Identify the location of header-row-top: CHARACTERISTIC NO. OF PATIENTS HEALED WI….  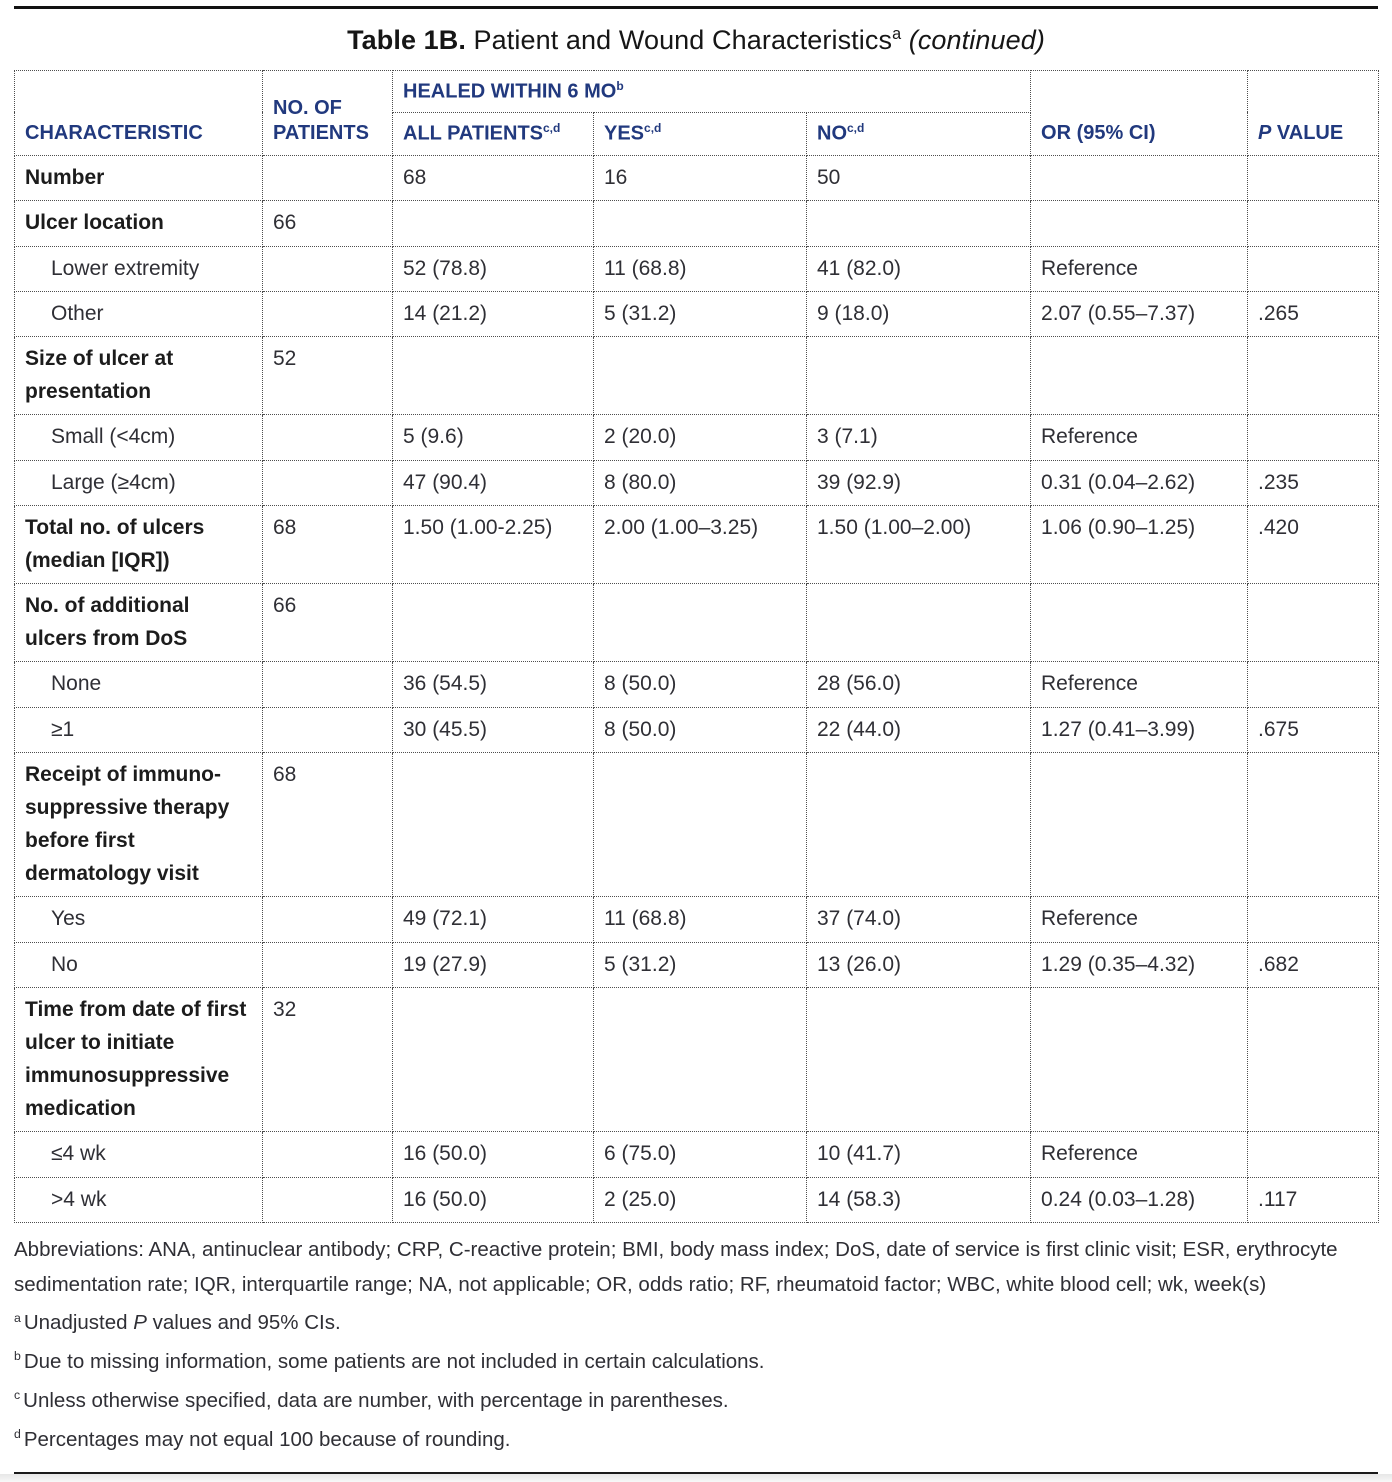
(697, 113).